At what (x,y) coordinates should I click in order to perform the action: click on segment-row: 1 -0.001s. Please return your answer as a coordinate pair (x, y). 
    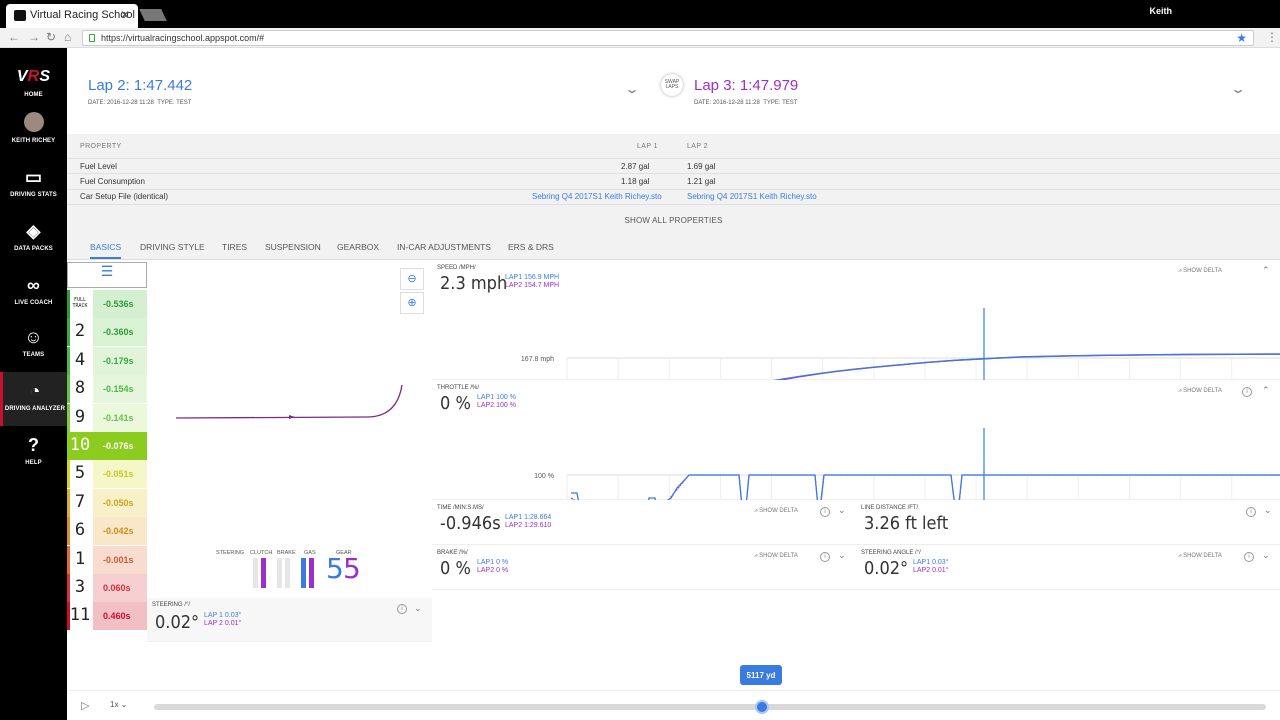
    Looking at the image, I should click on (107, 559).